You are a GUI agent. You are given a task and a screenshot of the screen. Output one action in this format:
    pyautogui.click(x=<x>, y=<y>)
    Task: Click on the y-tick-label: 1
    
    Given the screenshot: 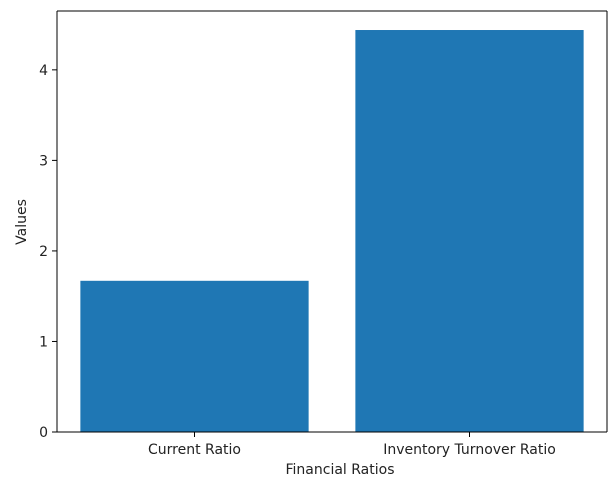 What is the action you would take?
    pyautogui.click(x=43, y=342)
    